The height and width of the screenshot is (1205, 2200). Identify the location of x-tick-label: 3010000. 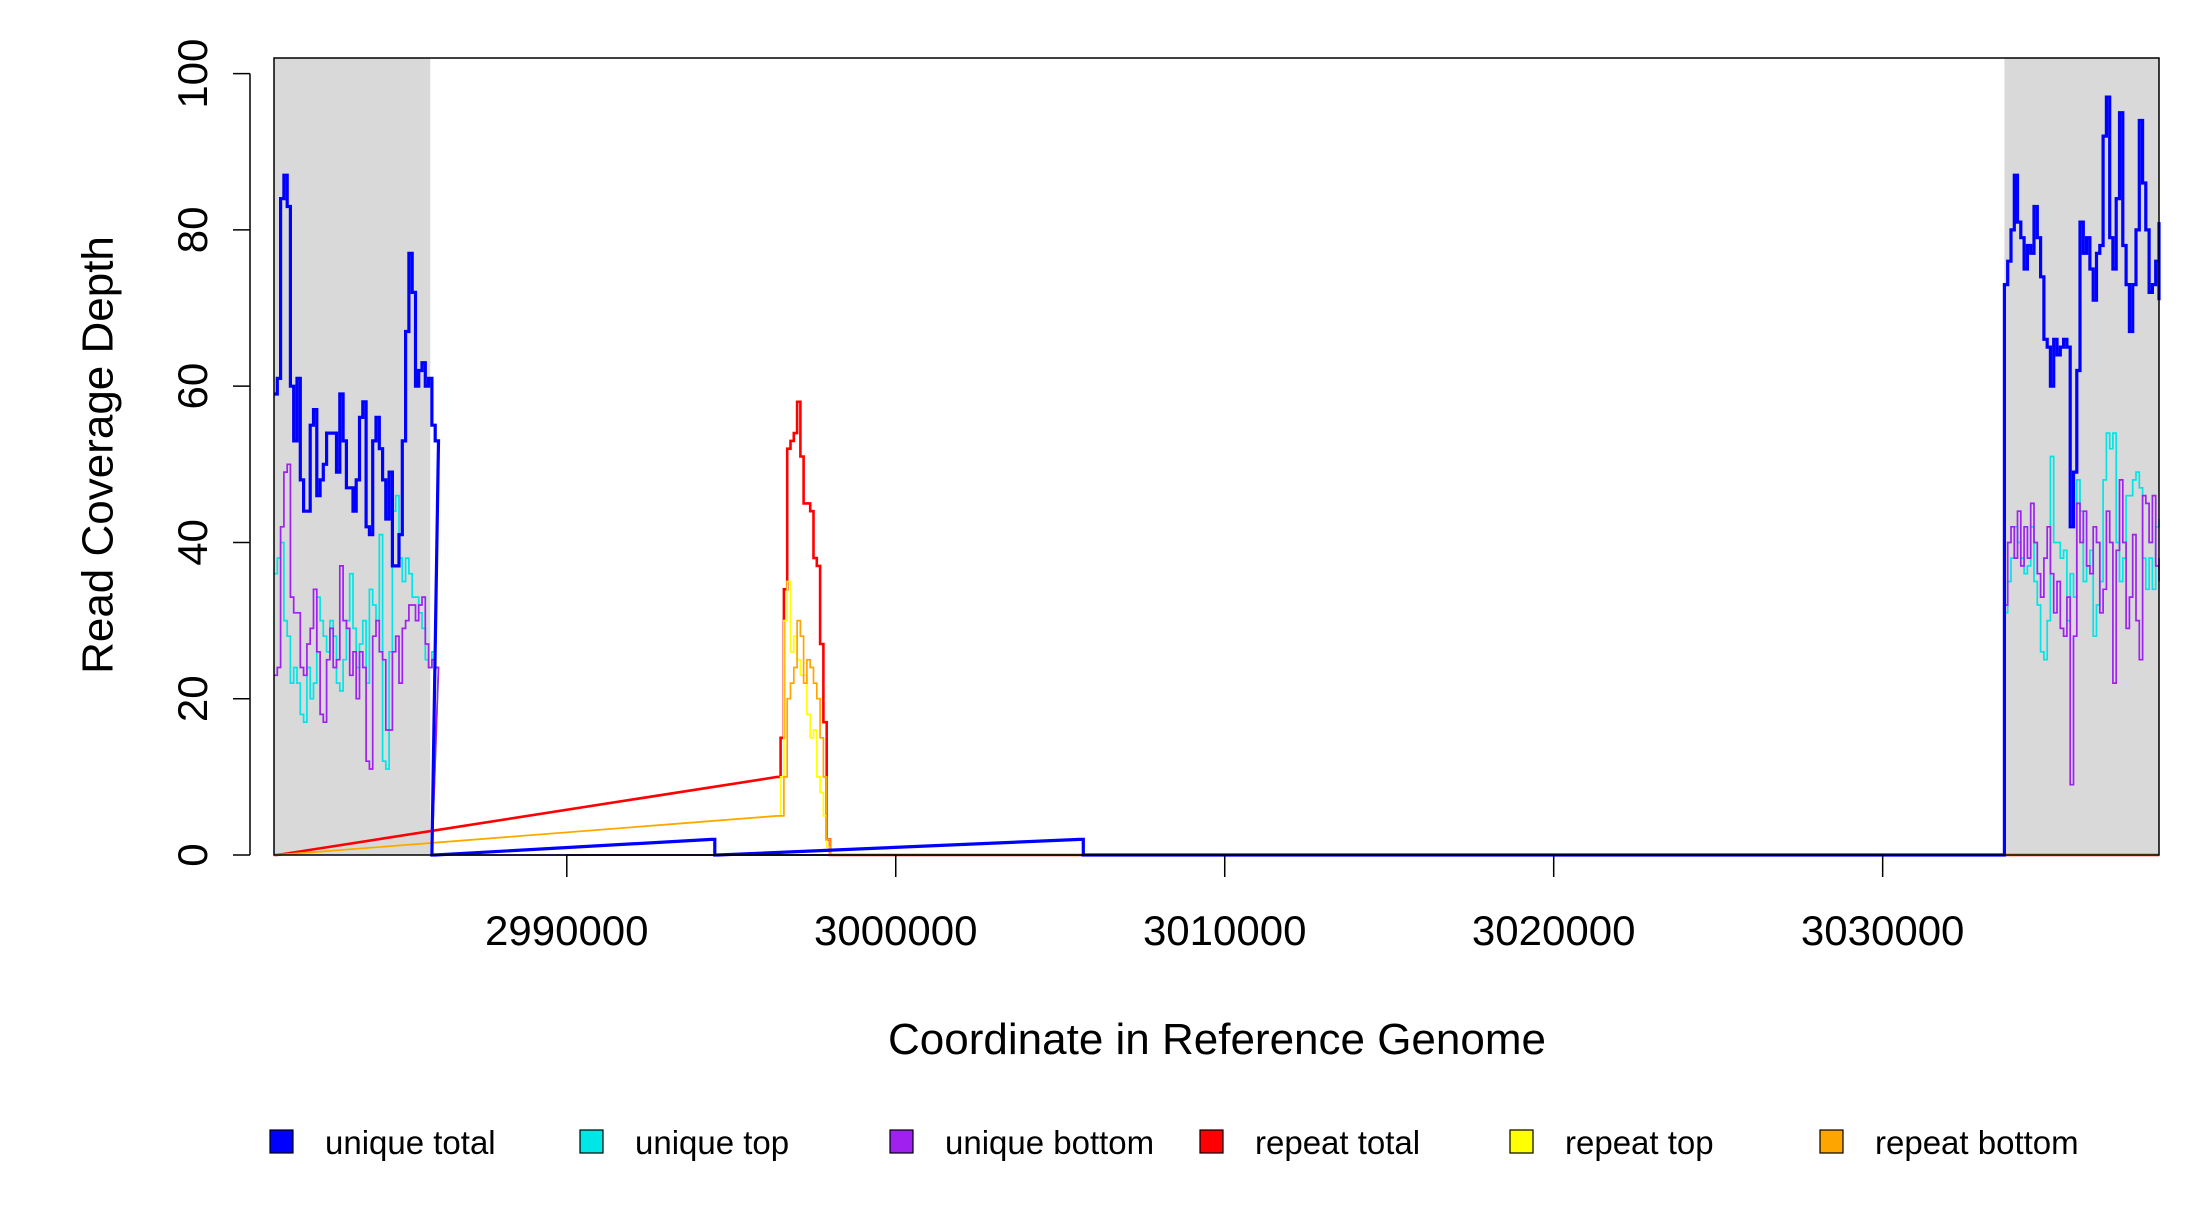
(1225, 930).